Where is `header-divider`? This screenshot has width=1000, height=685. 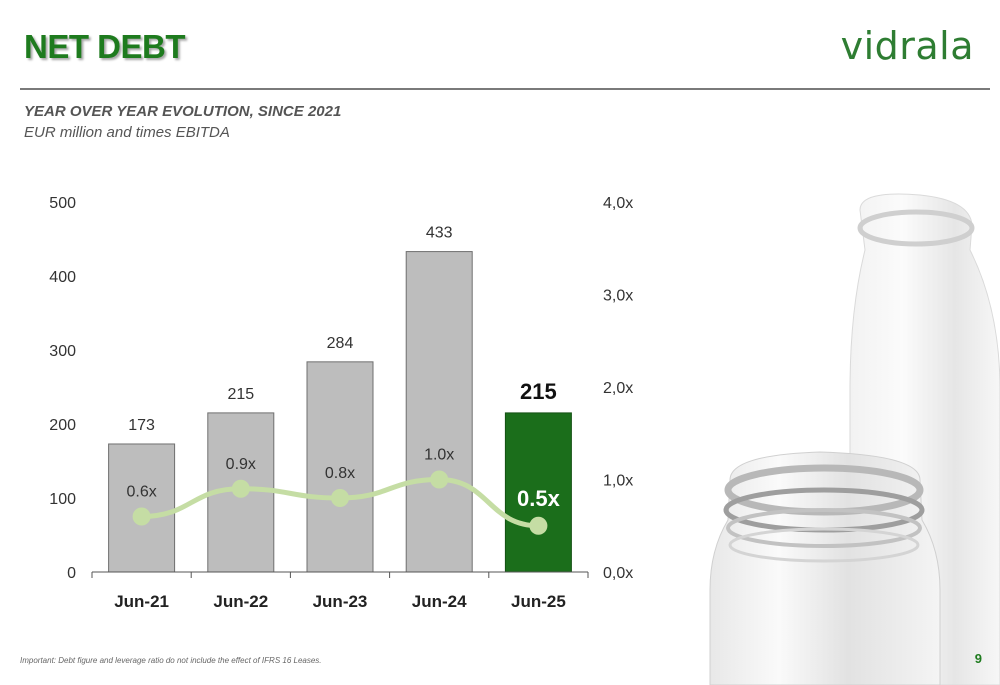 header-divider is located at coordinates (505, 89).